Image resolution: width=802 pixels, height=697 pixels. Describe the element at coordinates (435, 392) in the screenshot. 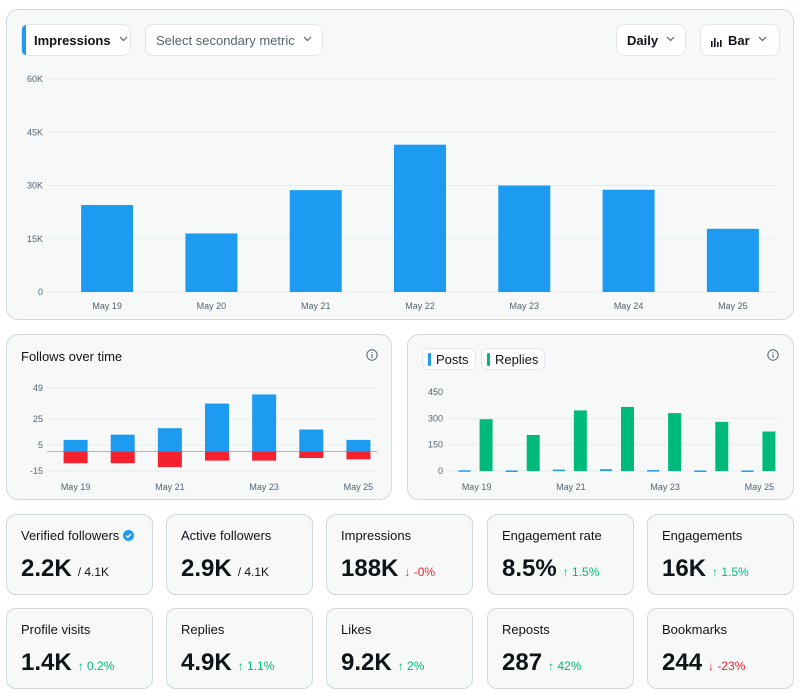

I see `y-tick-label: 450` at that location.